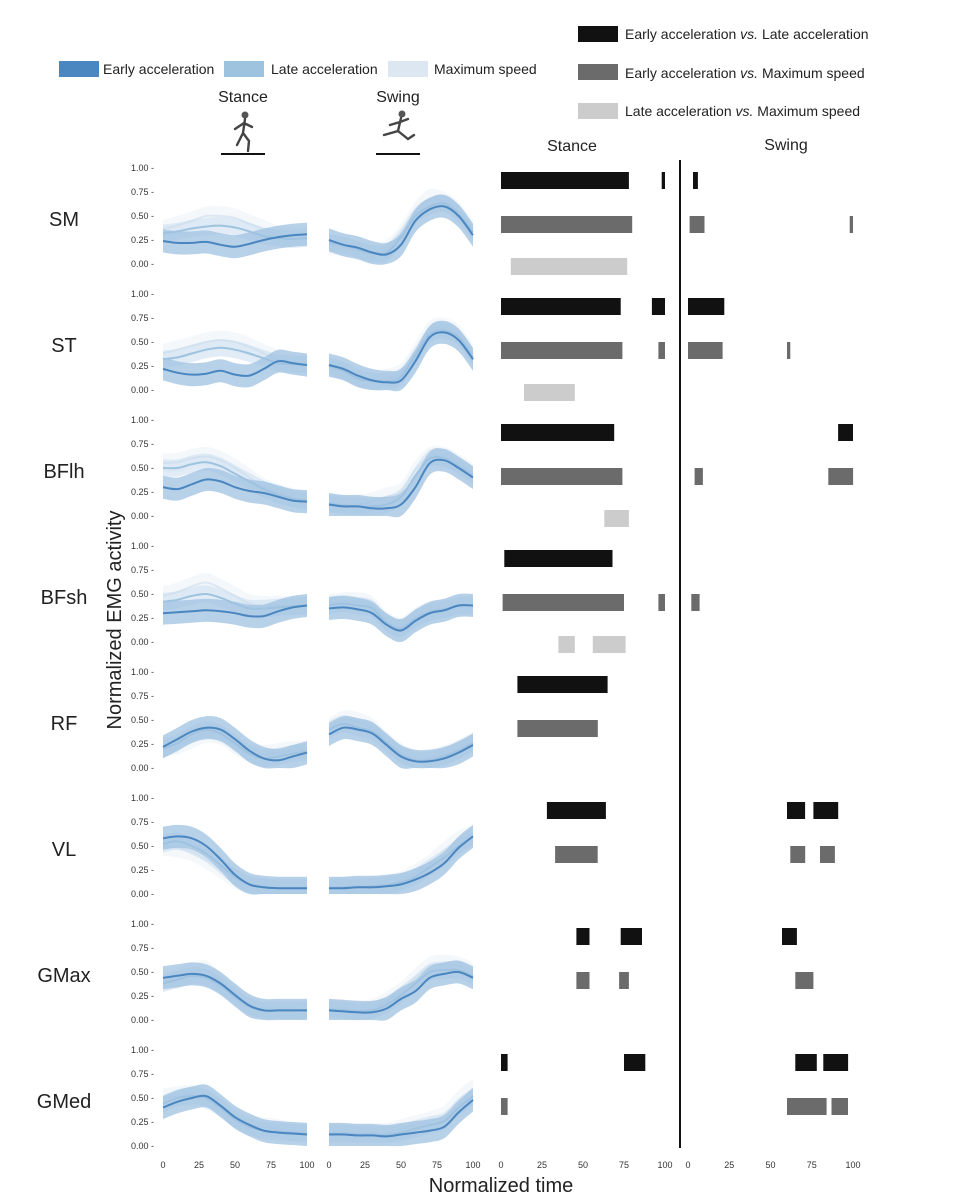 This screenshot has height=1200, width=961. What do you see at coordinates (63, 976) in the screenshot?
I see `muscle-label: GMax` at bounding box center [63, 976].